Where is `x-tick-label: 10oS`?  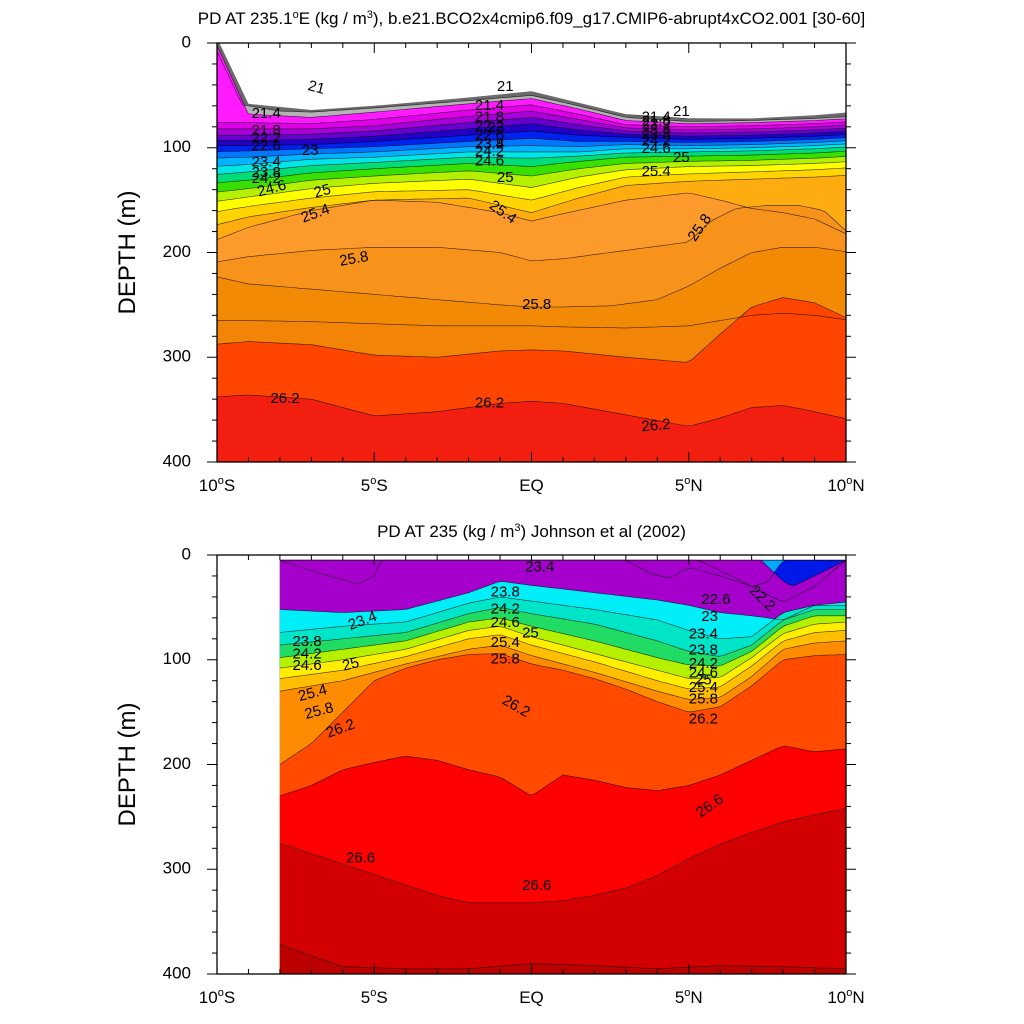 x-tick-label: 10oS is located at coordinates (217, 485).